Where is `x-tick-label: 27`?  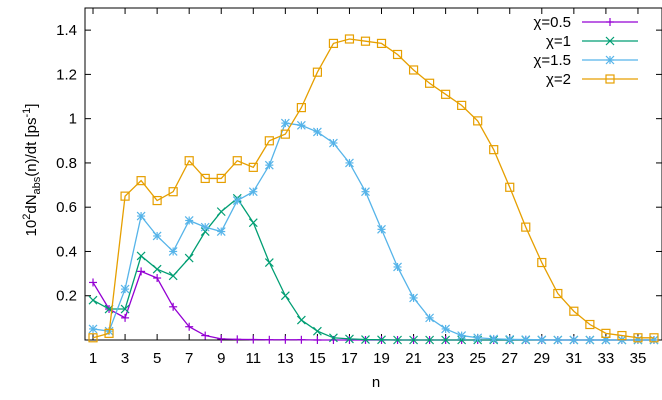 x-tick-label: 27 is located at coordinates (509, 358).